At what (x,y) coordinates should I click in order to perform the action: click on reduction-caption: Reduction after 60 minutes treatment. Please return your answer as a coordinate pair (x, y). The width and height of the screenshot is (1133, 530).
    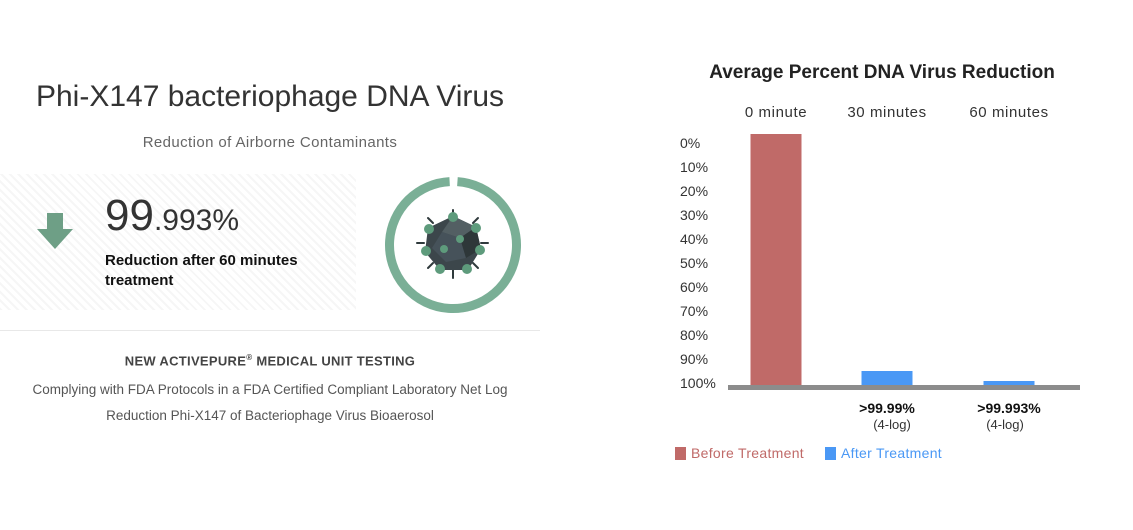
    Looking at the image, I should click on (201, 270).